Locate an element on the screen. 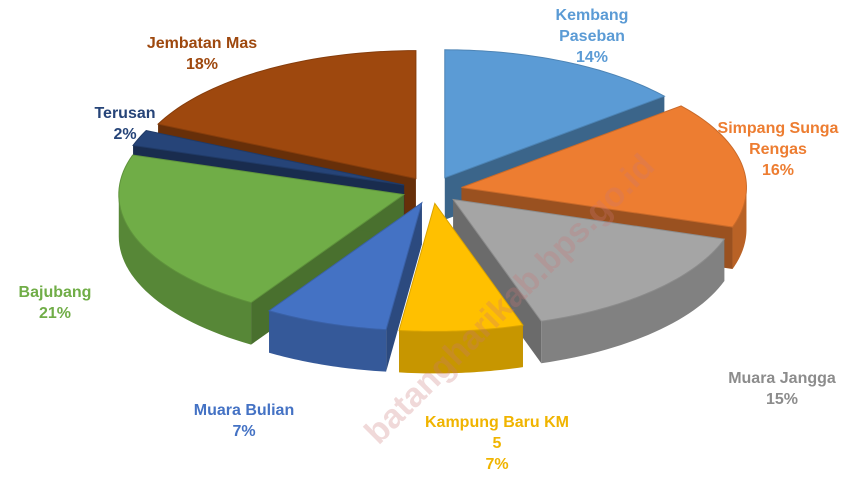 This screenshot has width=862, height=494. data-label: Muara Bulian 7% is located at coordinates (244, 421).